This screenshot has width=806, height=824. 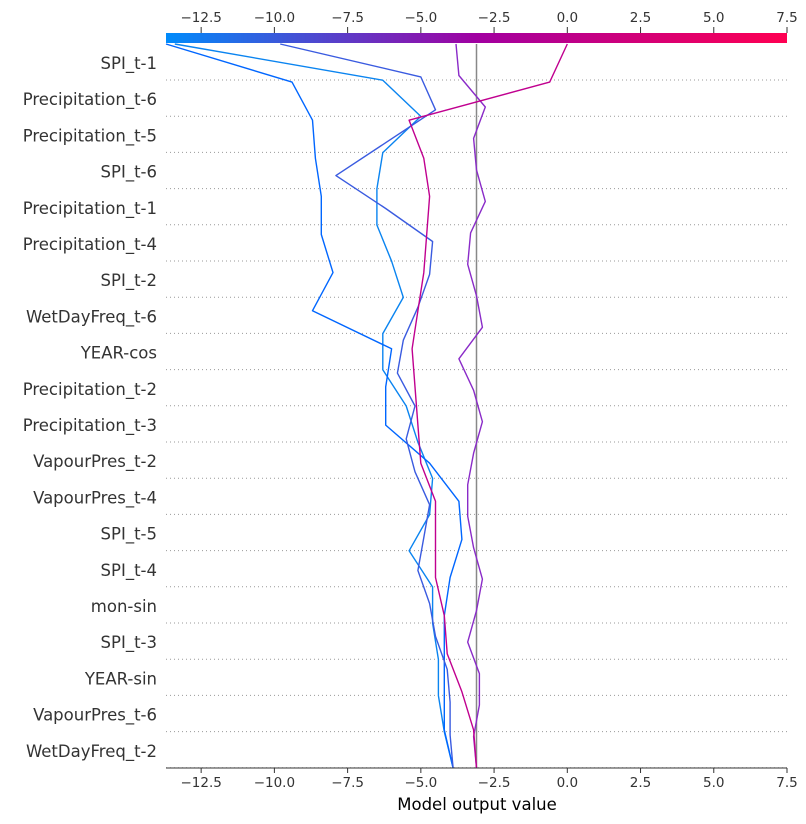 I want to click on colorbar-gradient, so click(x=476, y=38).